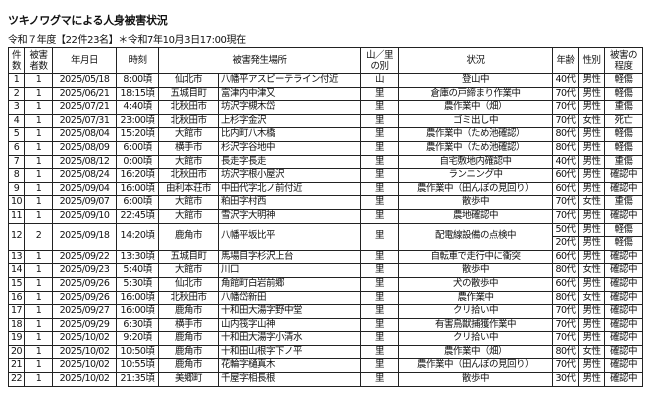  I want to click on date: 2025/09/04, so click(84, 189).